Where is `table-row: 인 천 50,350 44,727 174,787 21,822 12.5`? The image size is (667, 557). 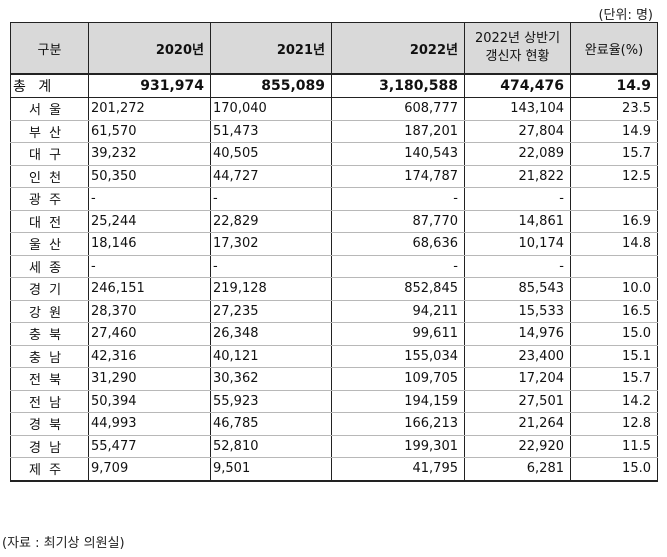
table-row: 인 천 50,350 44,727 174,787 21,822 12.5 is located at coordinates (334, 176).